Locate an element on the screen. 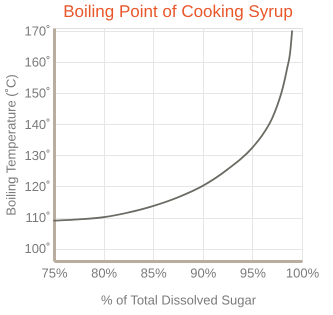 The width and height of the screenshot is (333, 315). y-tick-label: 160˚ is located at coordinates (37, 62).